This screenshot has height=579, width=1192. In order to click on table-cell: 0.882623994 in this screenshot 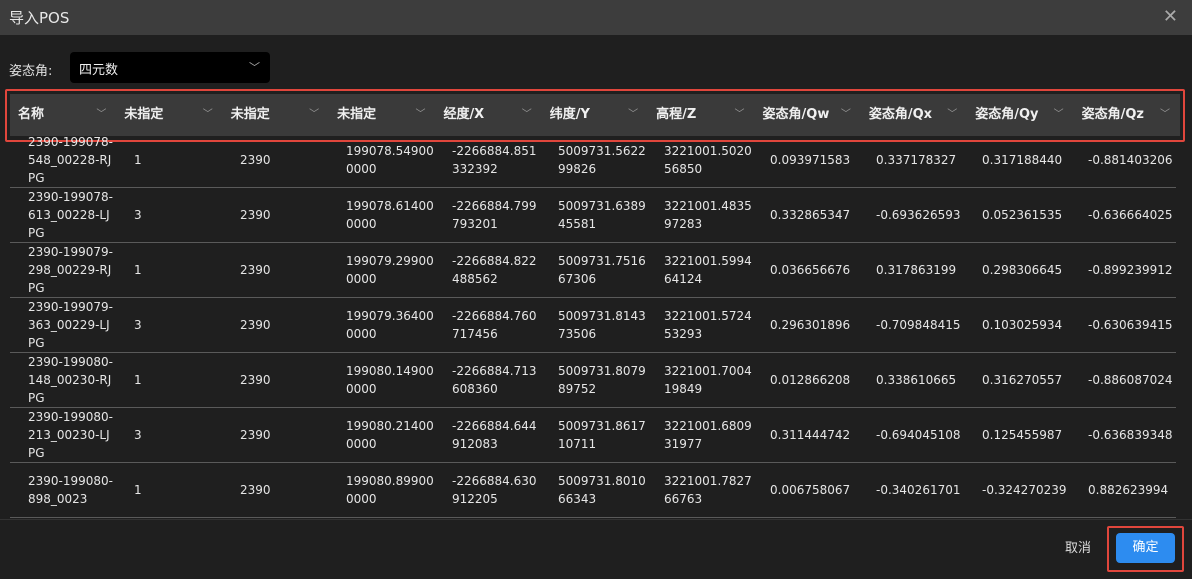, I will do `click(1128, 490)`.